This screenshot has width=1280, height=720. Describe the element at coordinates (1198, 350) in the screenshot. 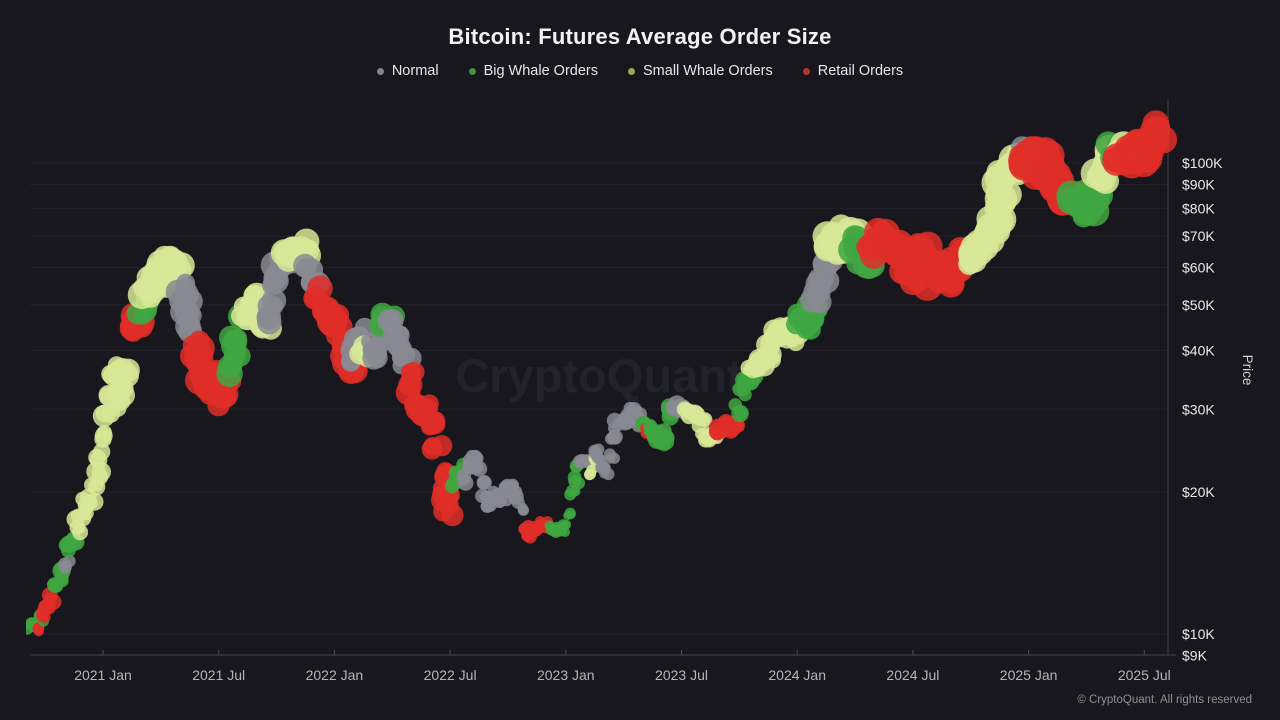

I see `y-tick-label: $40K` at that location.